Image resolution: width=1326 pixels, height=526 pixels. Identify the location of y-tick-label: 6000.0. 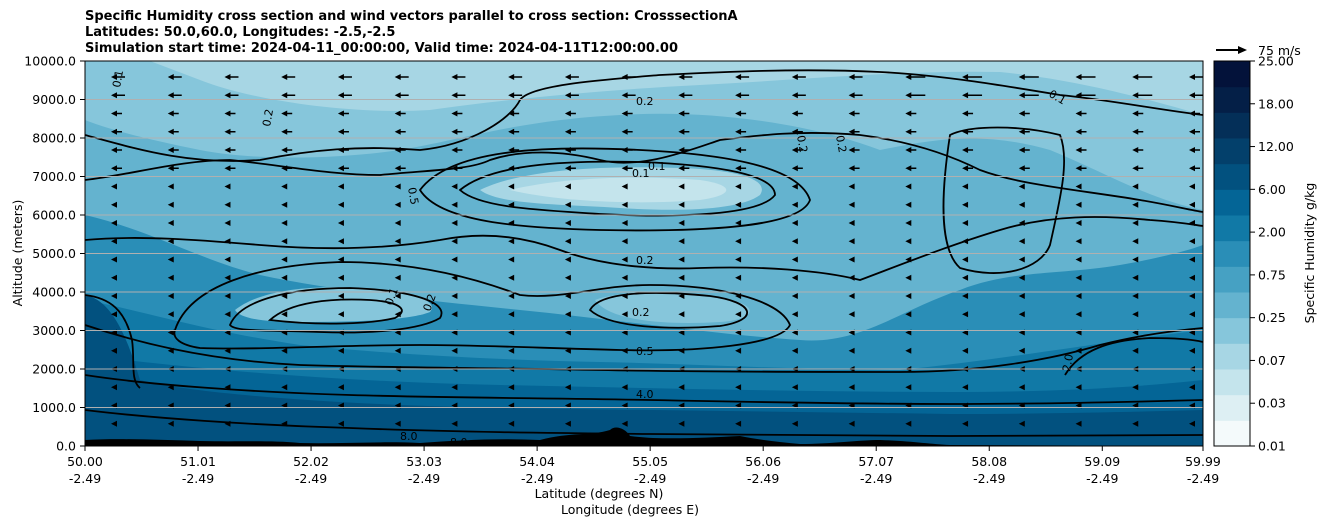
(54, 215).